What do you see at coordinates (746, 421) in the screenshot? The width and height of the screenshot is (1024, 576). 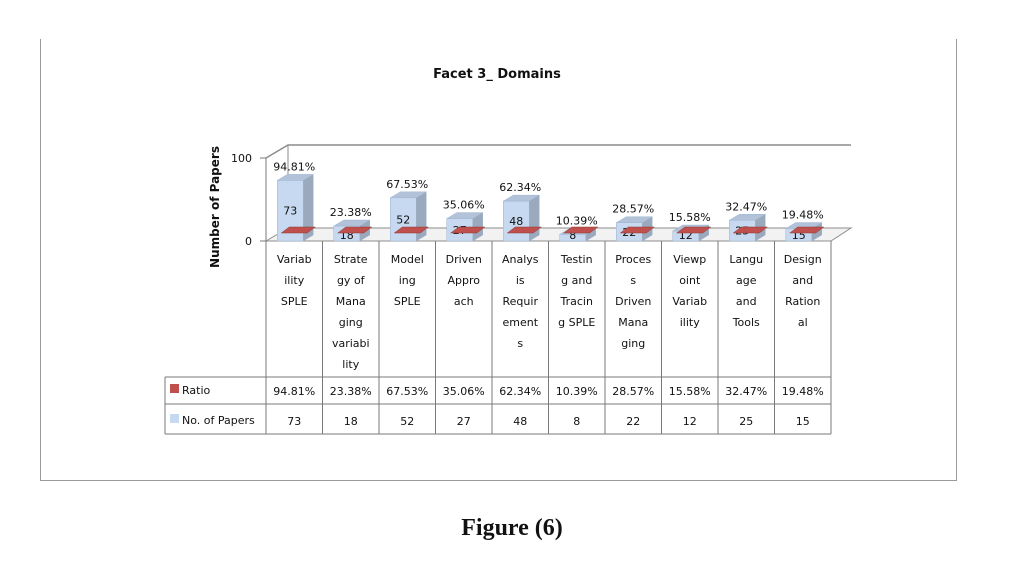 I see `table-cell-papers: 25` at bounding box center [746, 421].